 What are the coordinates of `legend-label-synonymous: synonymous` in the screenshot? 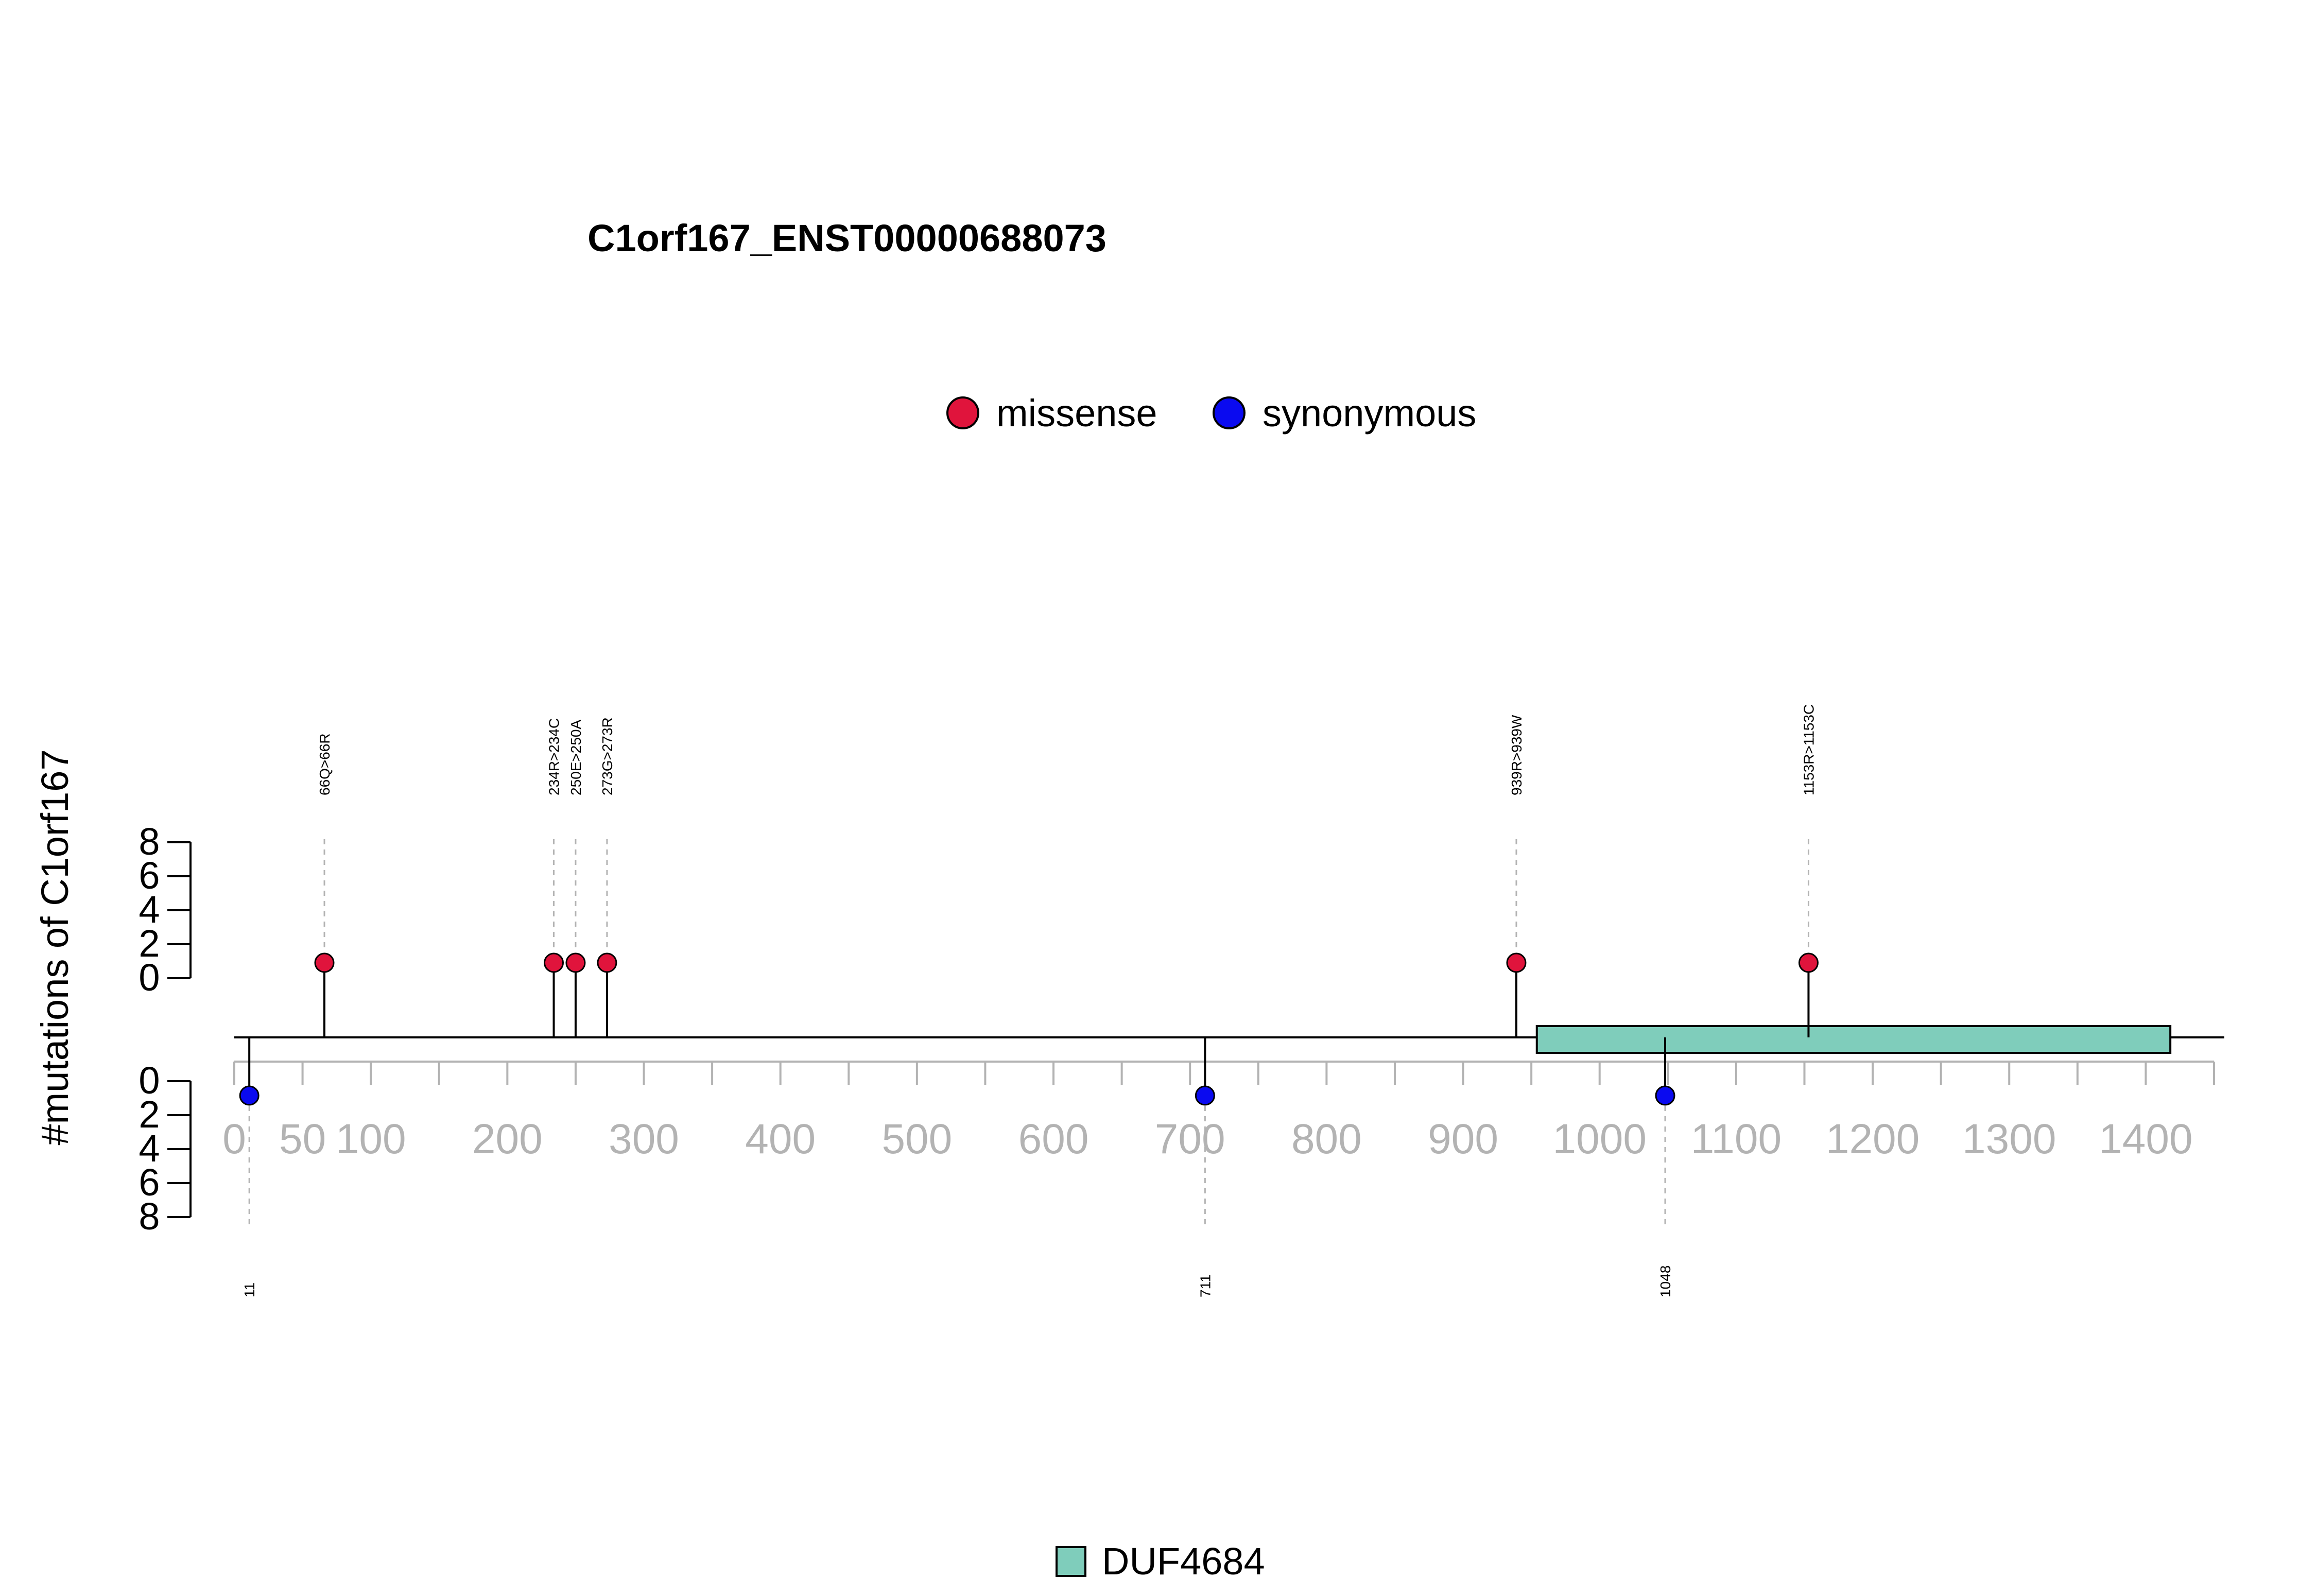 It's located at (1369, 414).